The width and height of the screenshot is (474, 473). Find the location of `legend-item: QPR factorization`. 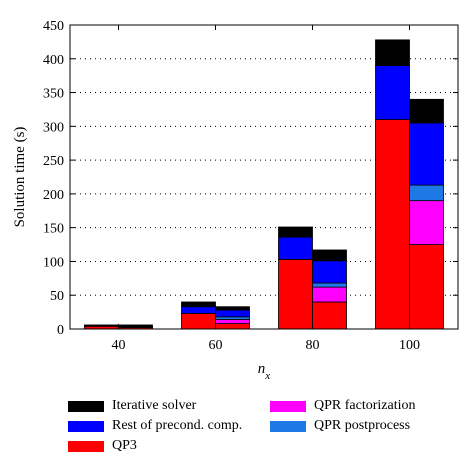

legend-item: QPR factorization is located at coordinates (342, 406).